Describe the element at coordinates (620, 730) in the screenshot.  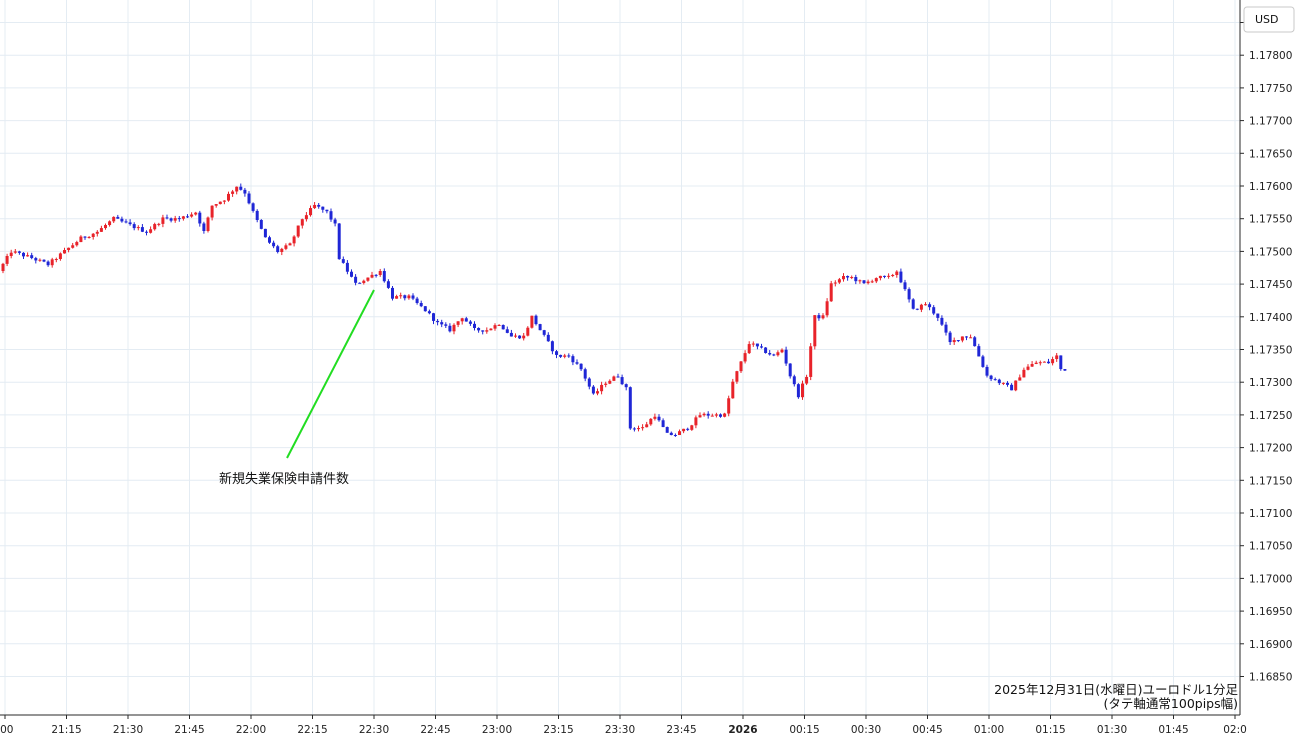
I see `time-axis-background` at that location.